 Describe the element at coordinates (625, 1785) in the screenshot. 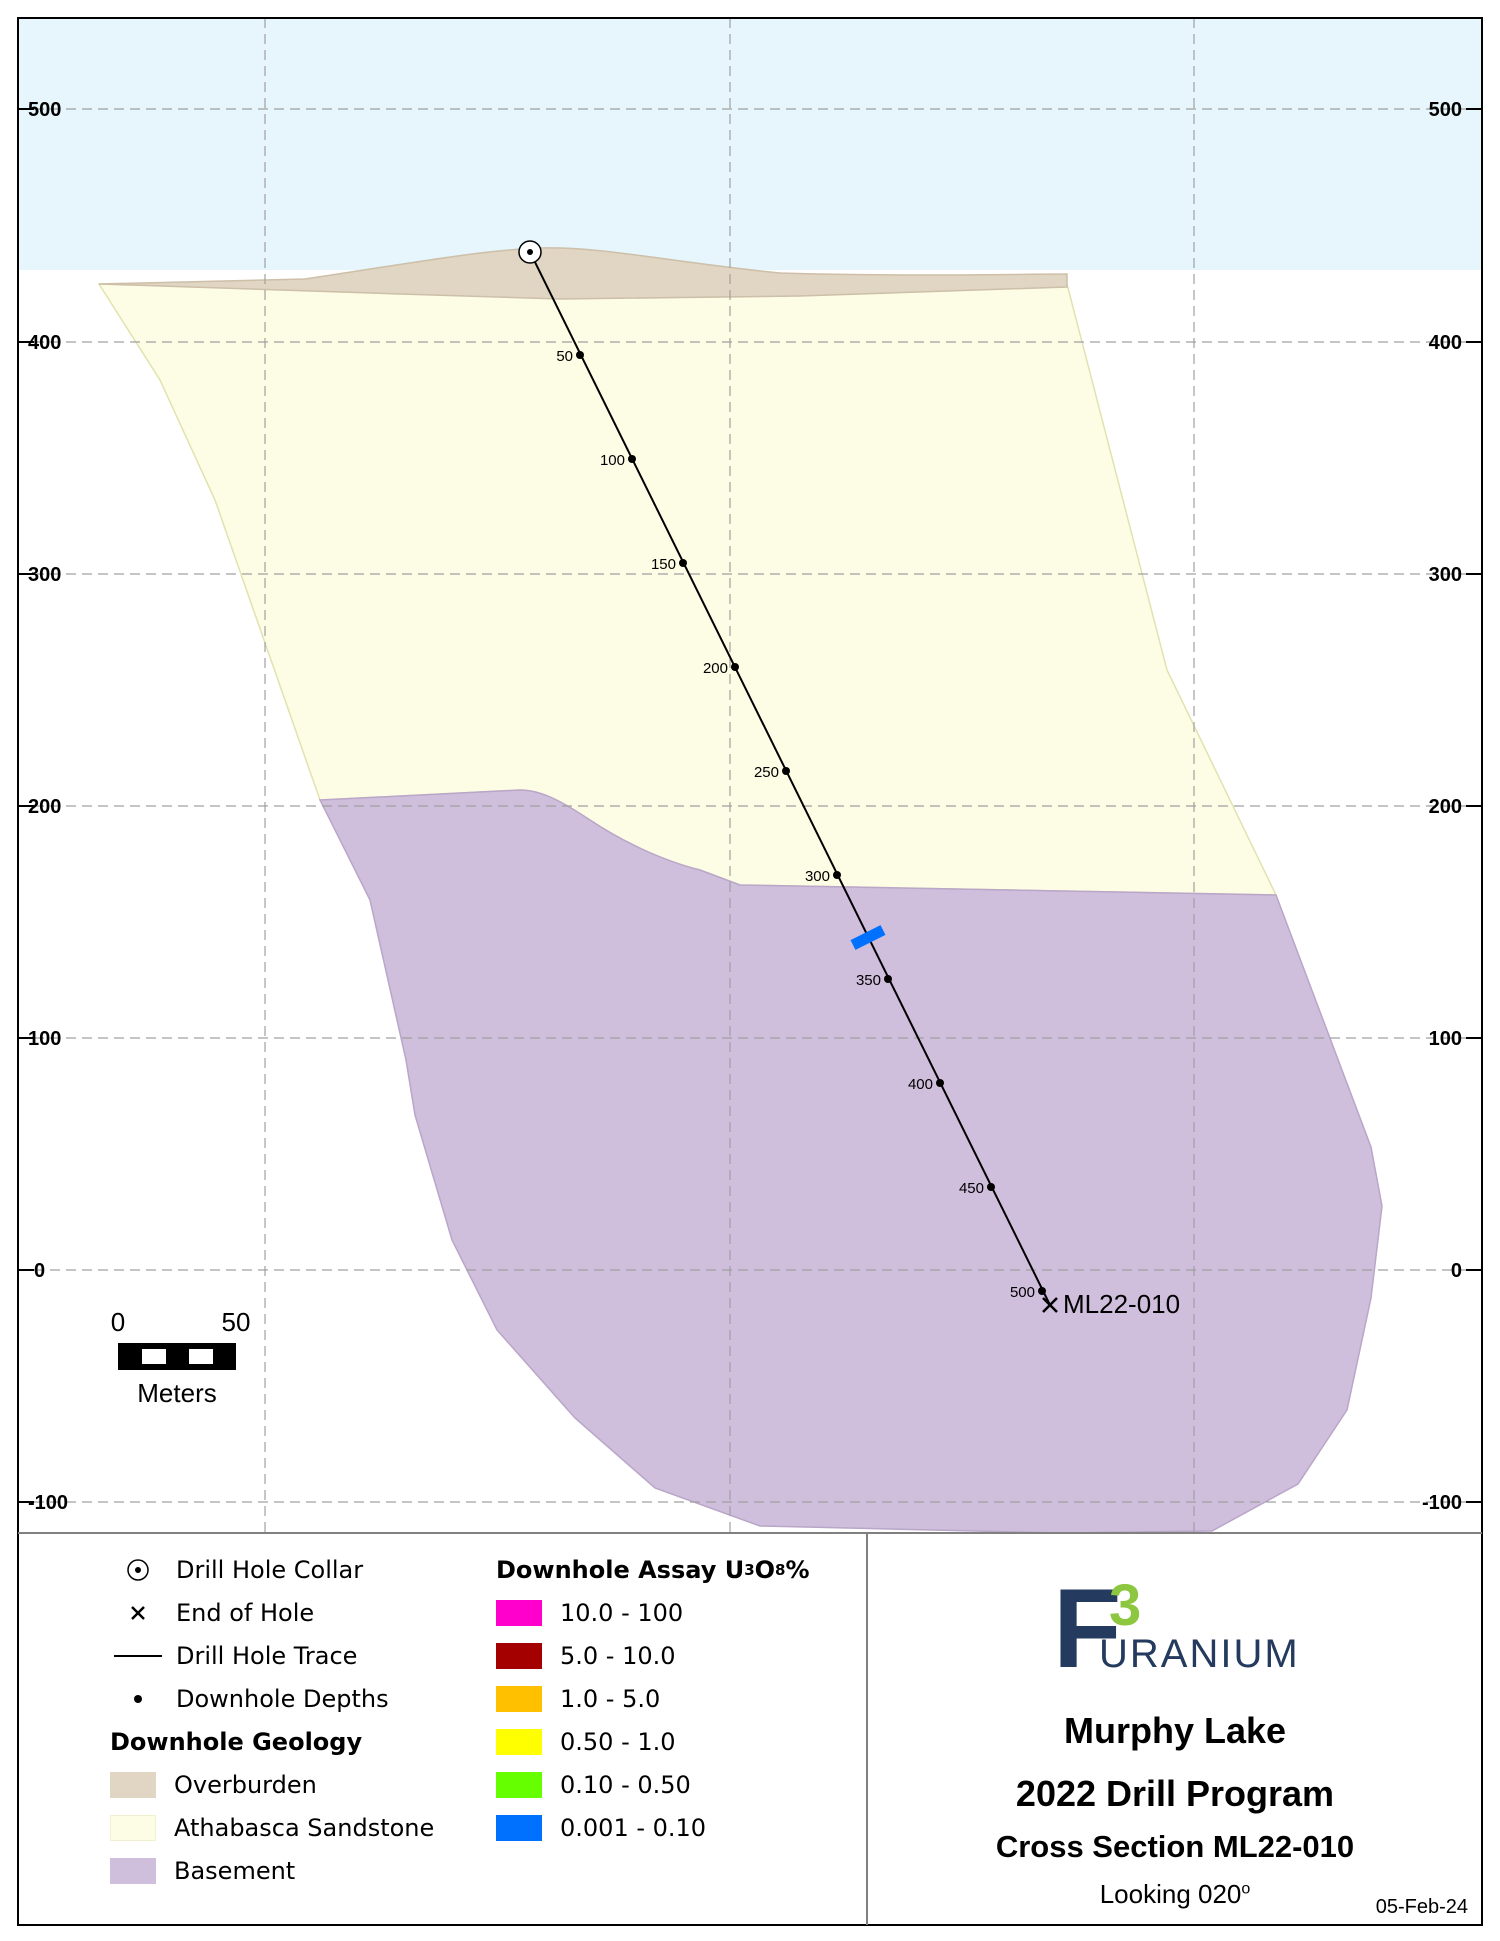

I see `legend-label: 0.10 - 0.50` at that location.